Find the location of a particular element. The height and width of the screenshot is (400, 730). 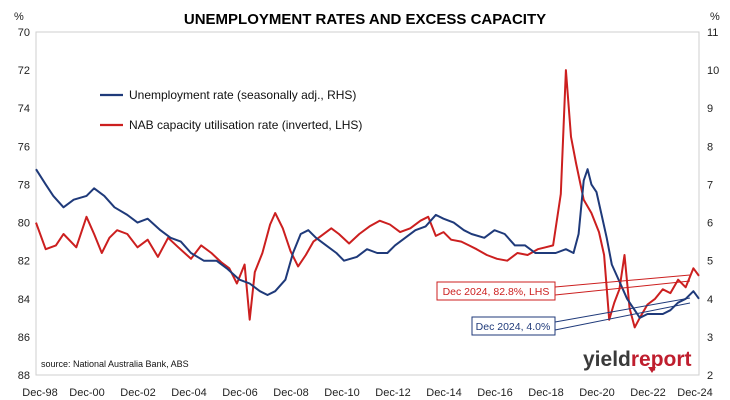

left-axis-tick-label: 86 is located at coordinates (24, 338).